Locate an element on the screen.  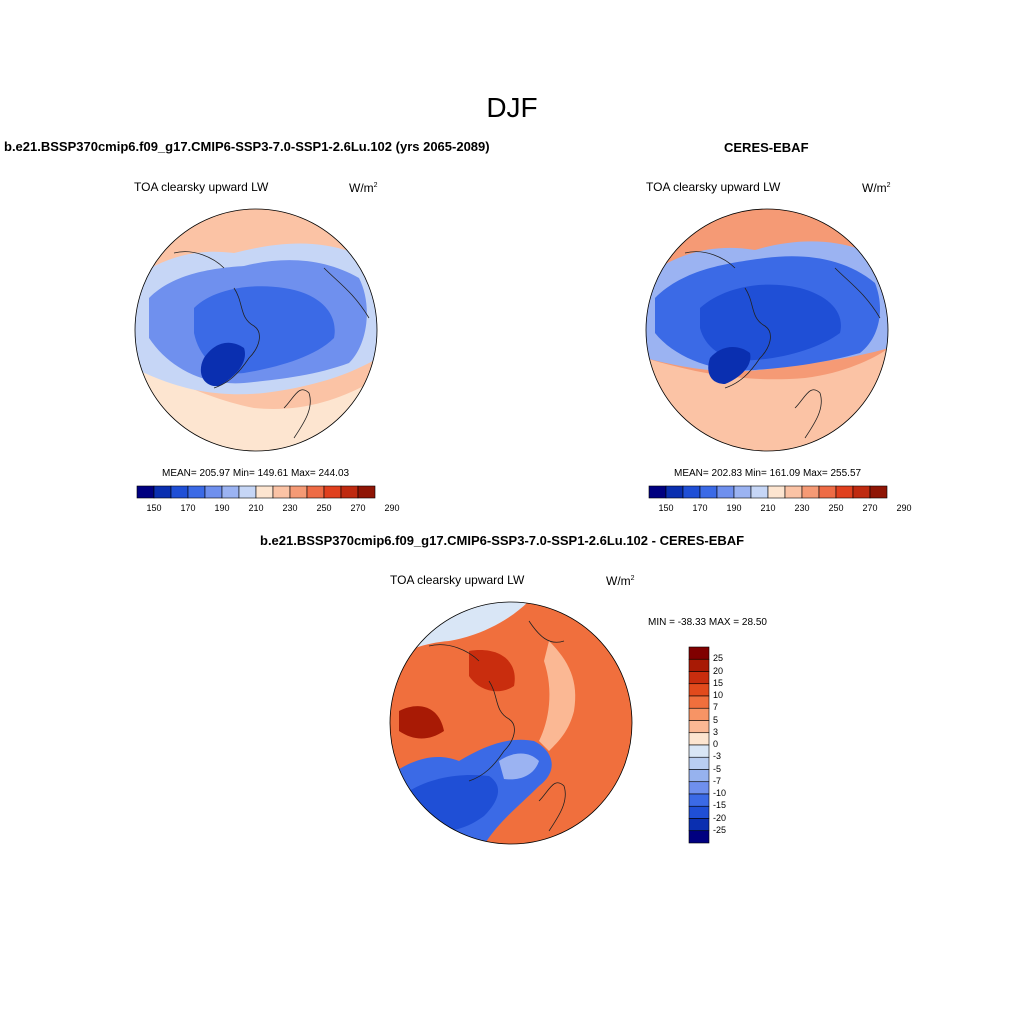
colorbar-tick-label: 7 is located at coordinates (716, 707).